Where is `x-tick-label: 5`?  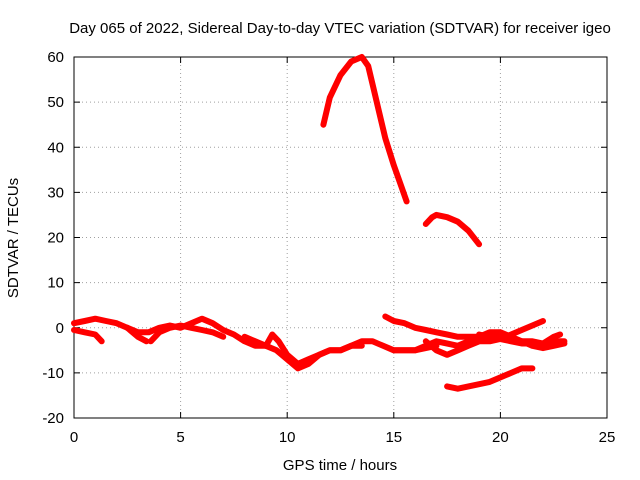 x-tick-label: 5 is located at coordinates (180, 437).